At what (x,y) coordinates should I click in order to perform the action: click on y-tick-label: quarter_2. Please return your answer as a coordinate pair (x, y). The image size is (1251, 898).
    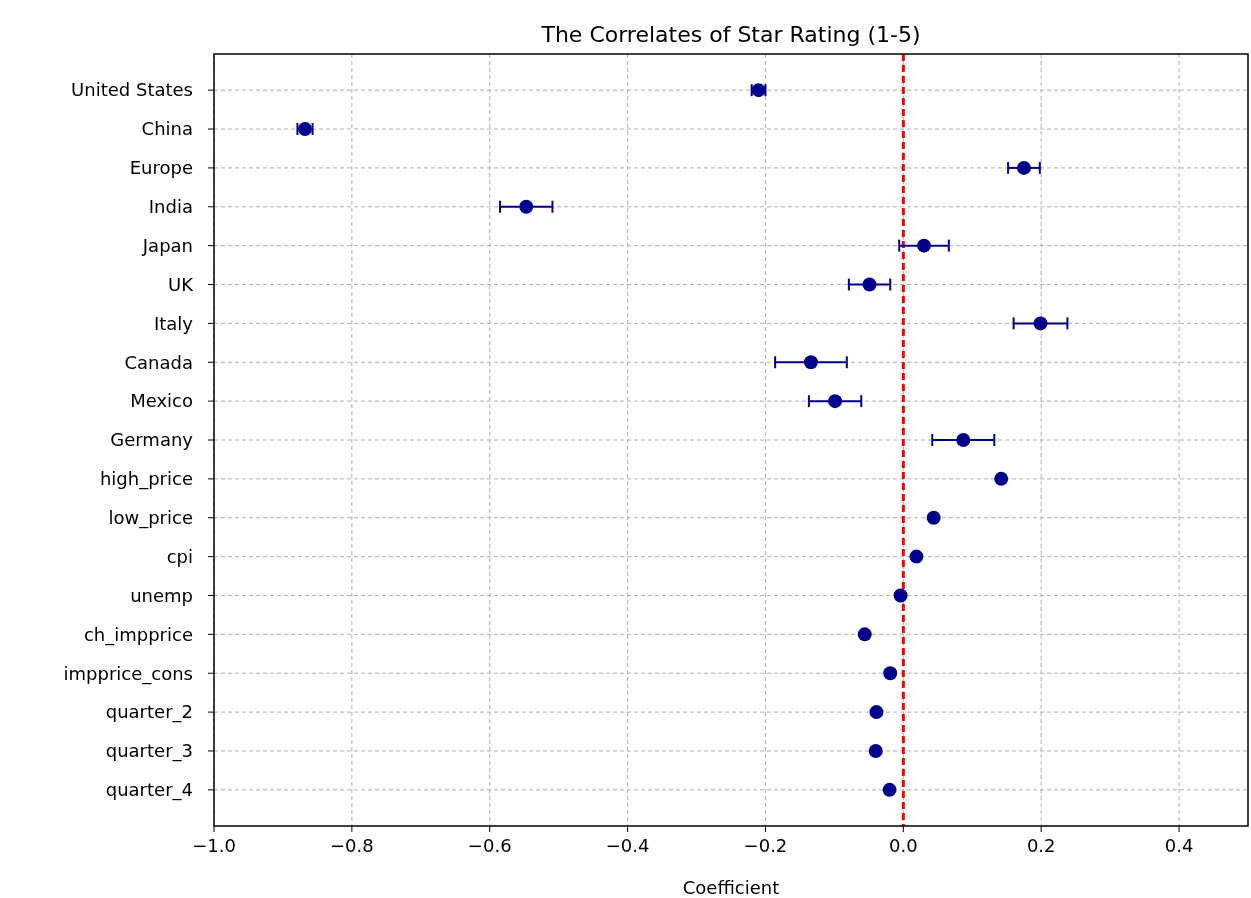
    Looking at the image, I should click on (149, 712).